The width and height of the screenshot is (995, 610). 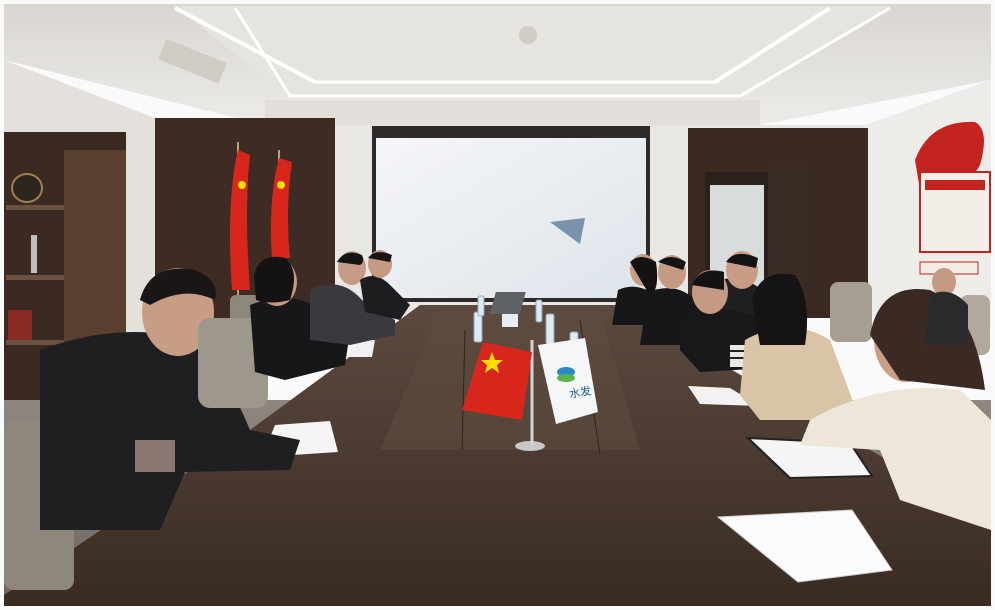 What do you see at coordinates (192, 61) in the screenshot?
I see `air-vent` at bounding box center [192, 61].